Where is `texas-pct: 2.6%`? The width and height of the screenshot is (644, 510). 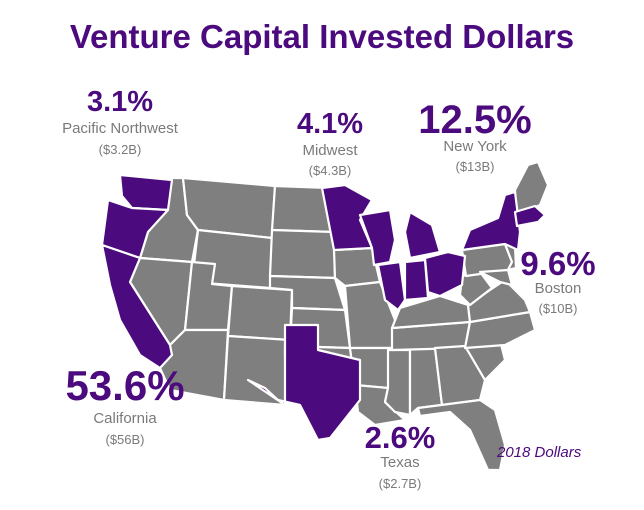 texas-pct: 2.6% is located at coordinates (400, 437).